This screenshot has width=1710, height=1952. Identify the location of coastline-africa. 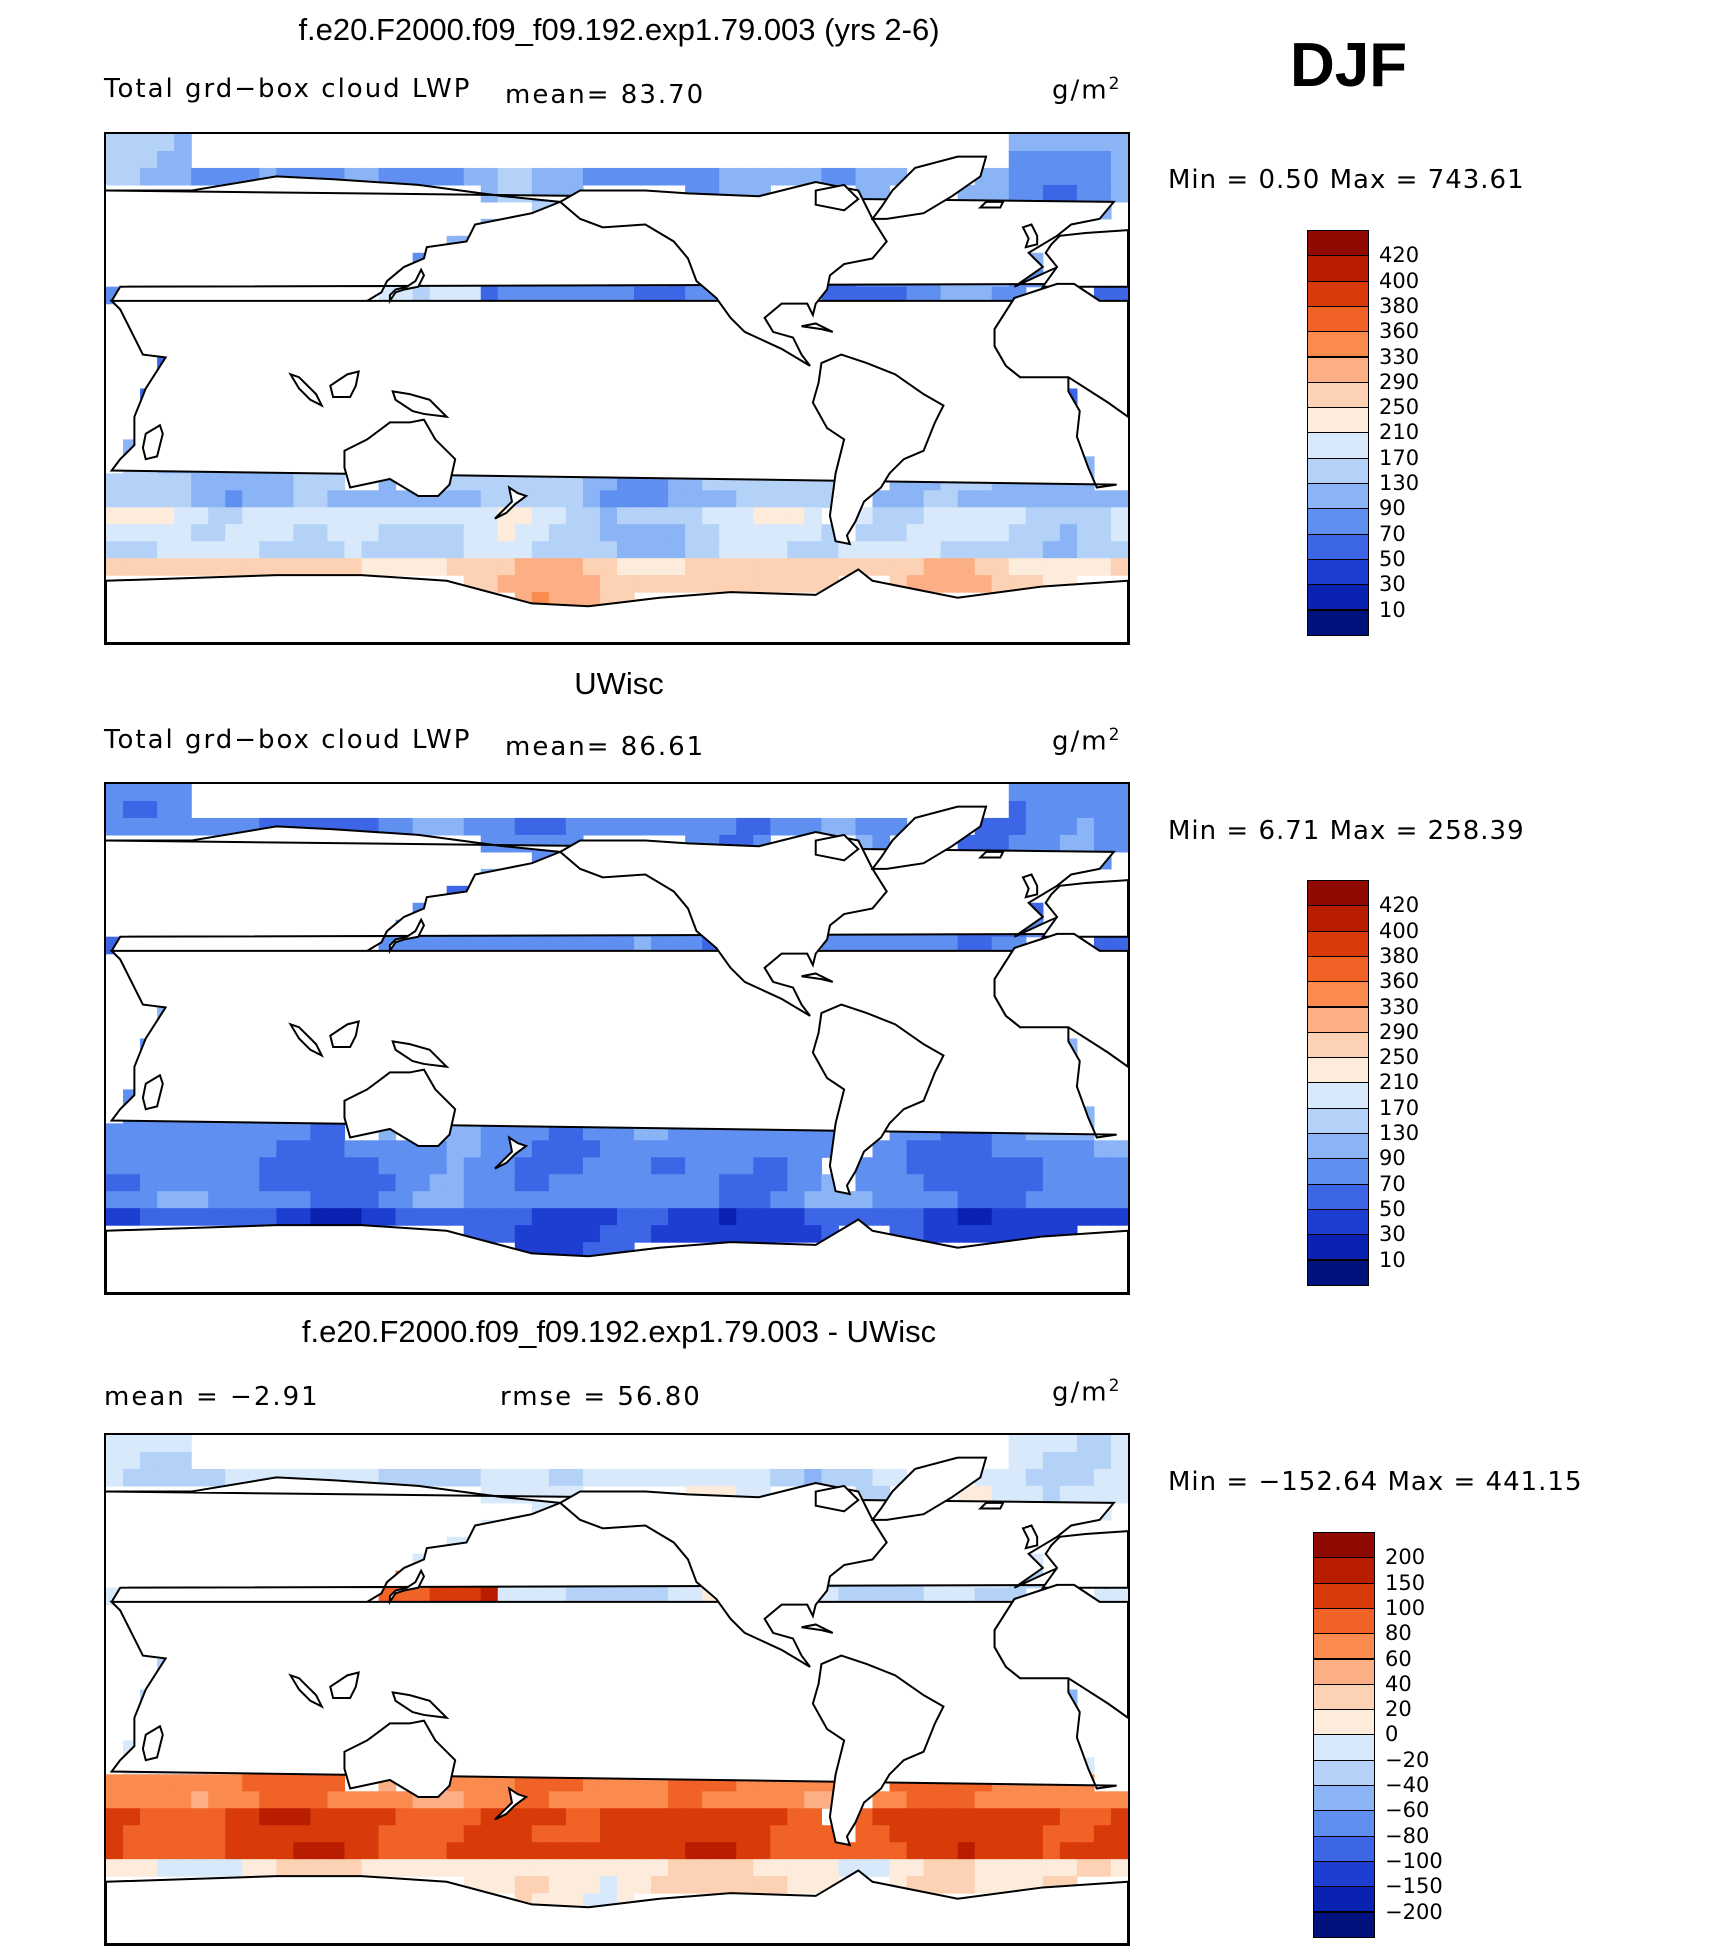
(613, 385).